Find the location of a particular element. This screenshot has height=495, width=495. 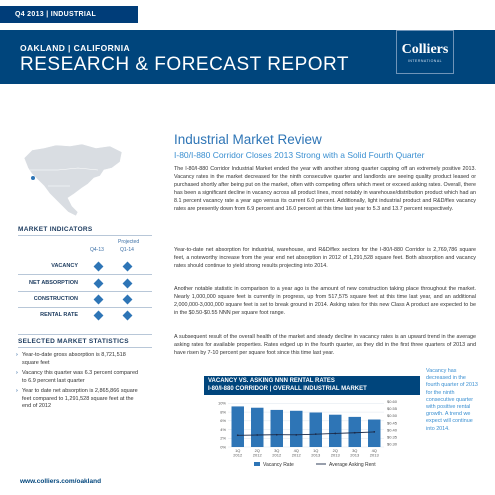

indicator-label-rental-rate: RENTAL RATE is located at coordinates (59, 315).